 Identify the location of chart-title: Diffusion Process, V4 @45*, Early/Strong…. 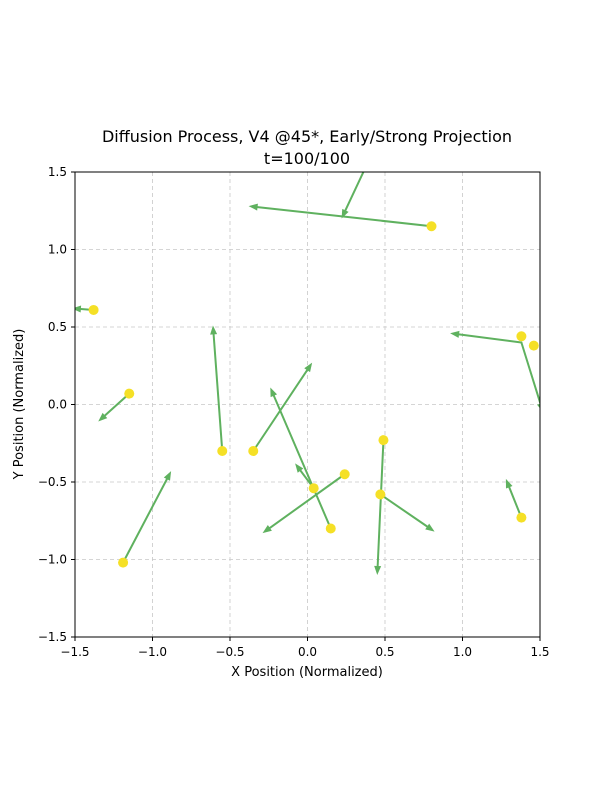
(307, 136).